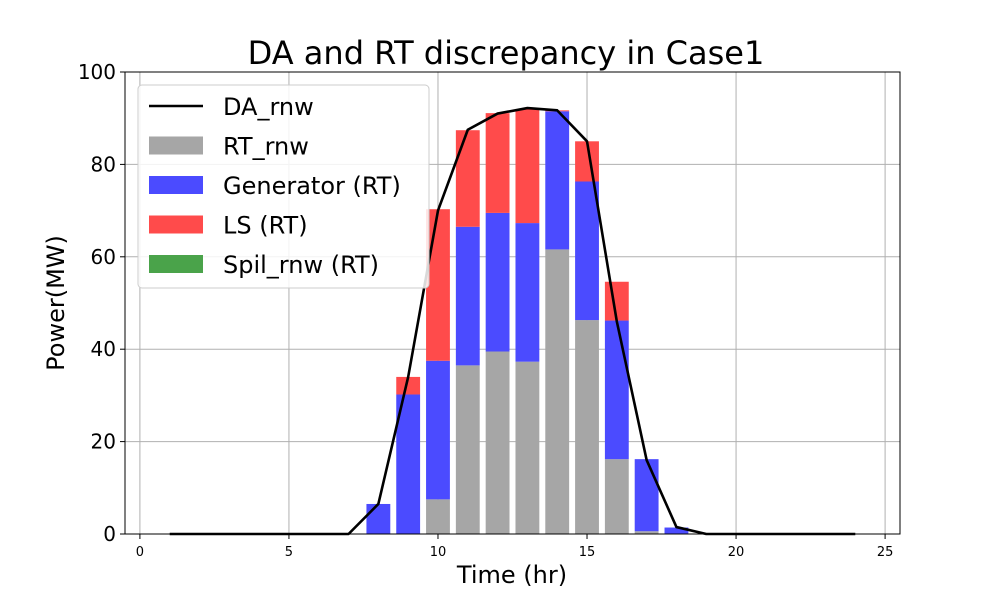  Describe the element at coordinates (103, 257) in the screenshot. I see `y-tick-label: 60` at that location.